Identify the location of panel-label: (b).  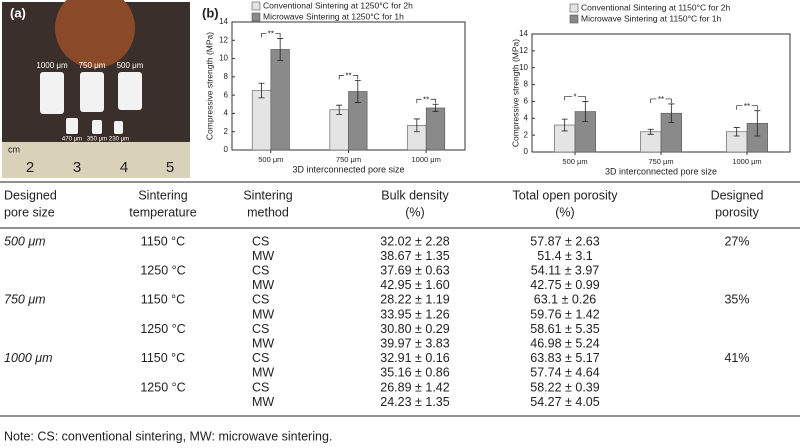
(210, 12).